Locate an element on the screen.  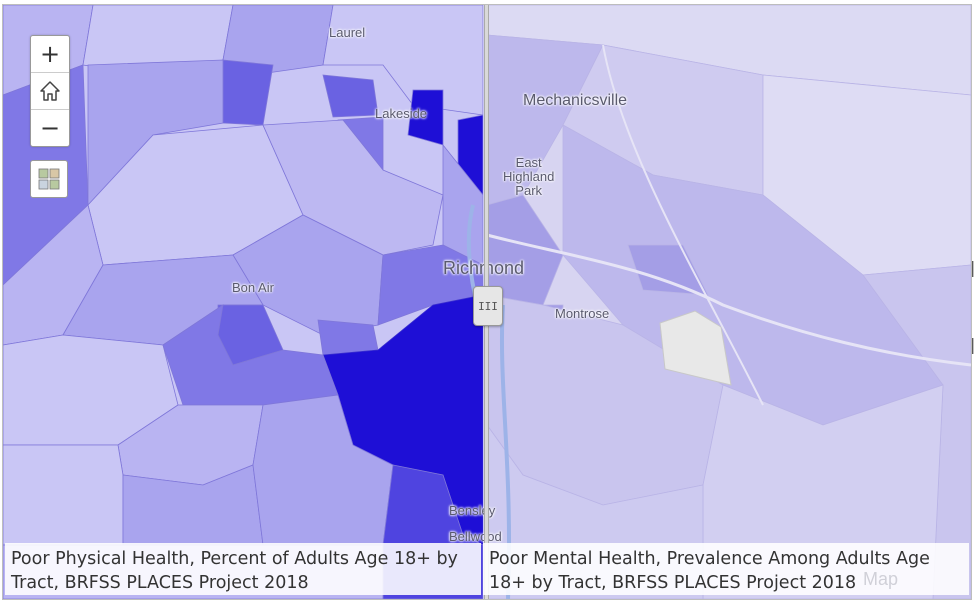
place-label-richmond: Richmond is located at coordinates (483, 268).